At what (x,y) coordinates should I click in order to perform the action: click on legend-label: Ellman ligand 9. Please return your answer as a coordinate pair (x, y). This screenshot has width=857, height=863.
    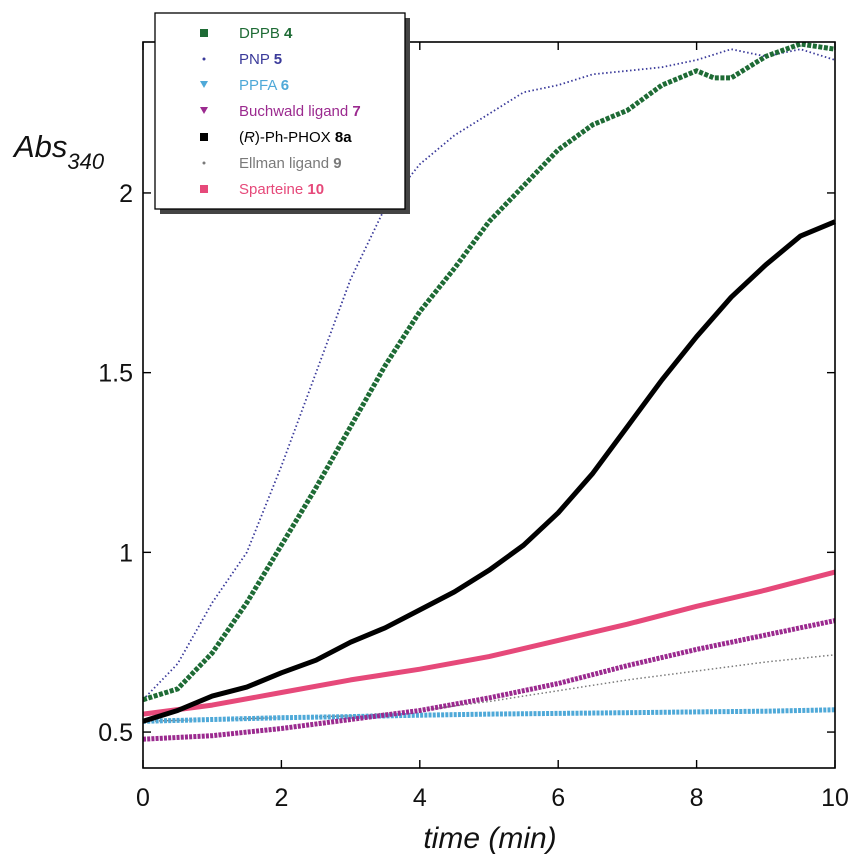
    Looking at the image, I should click on (290, 163).